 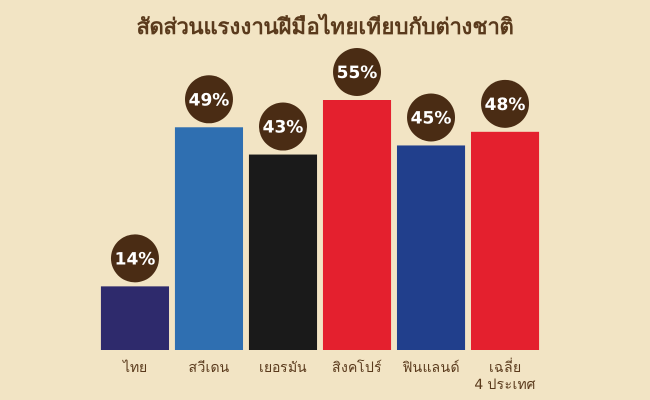 I want to click on data-label: 48%, so click(x=505, y=104).